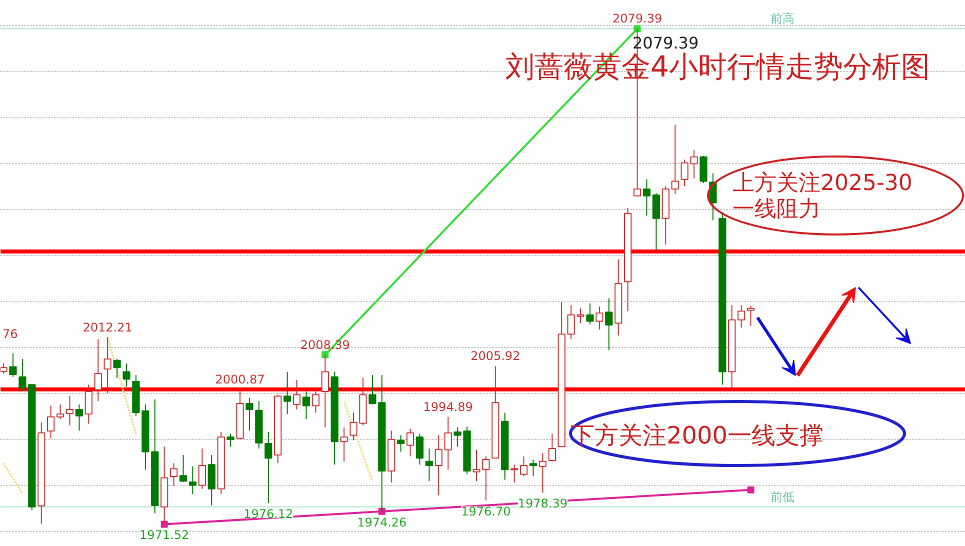  Describe the element at coordinates (448, 407) in the screenshot. I see `annotation: 1994.89` at that location.